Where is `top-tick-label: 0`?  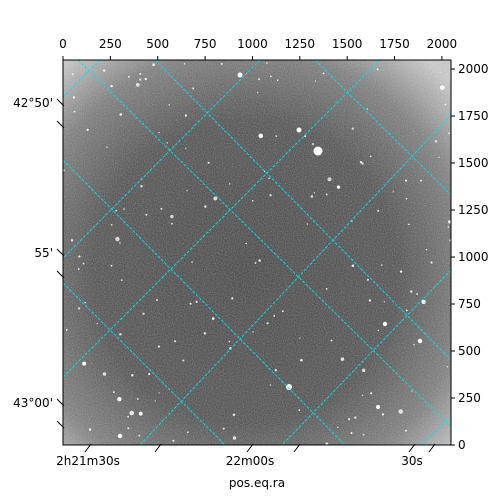 top-tick-label: 0 is located at coordinates (63, 44).